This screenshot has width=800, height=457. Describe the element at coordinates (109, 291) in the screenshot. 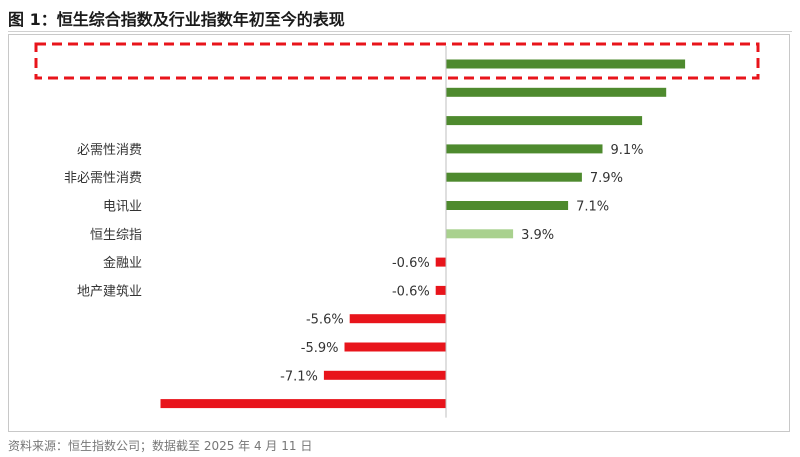

I see `category-label: 地产建筑业` at that location.